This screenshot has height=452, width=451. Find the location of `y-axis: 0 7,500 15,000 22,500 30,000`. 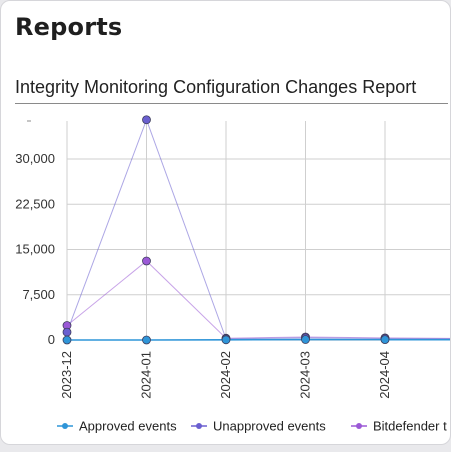

y-axis: 0 7,500 15,000 22,500 30,000 is located at coordinates (35, 249).